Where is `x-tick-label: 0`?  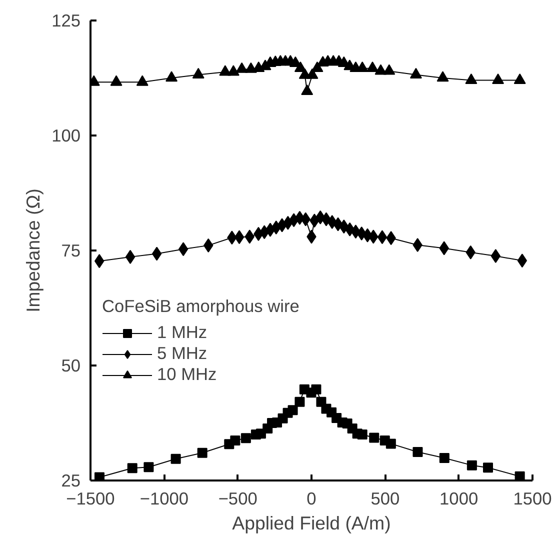
x-tick-label: 0 is located at coordinates (311, 498).